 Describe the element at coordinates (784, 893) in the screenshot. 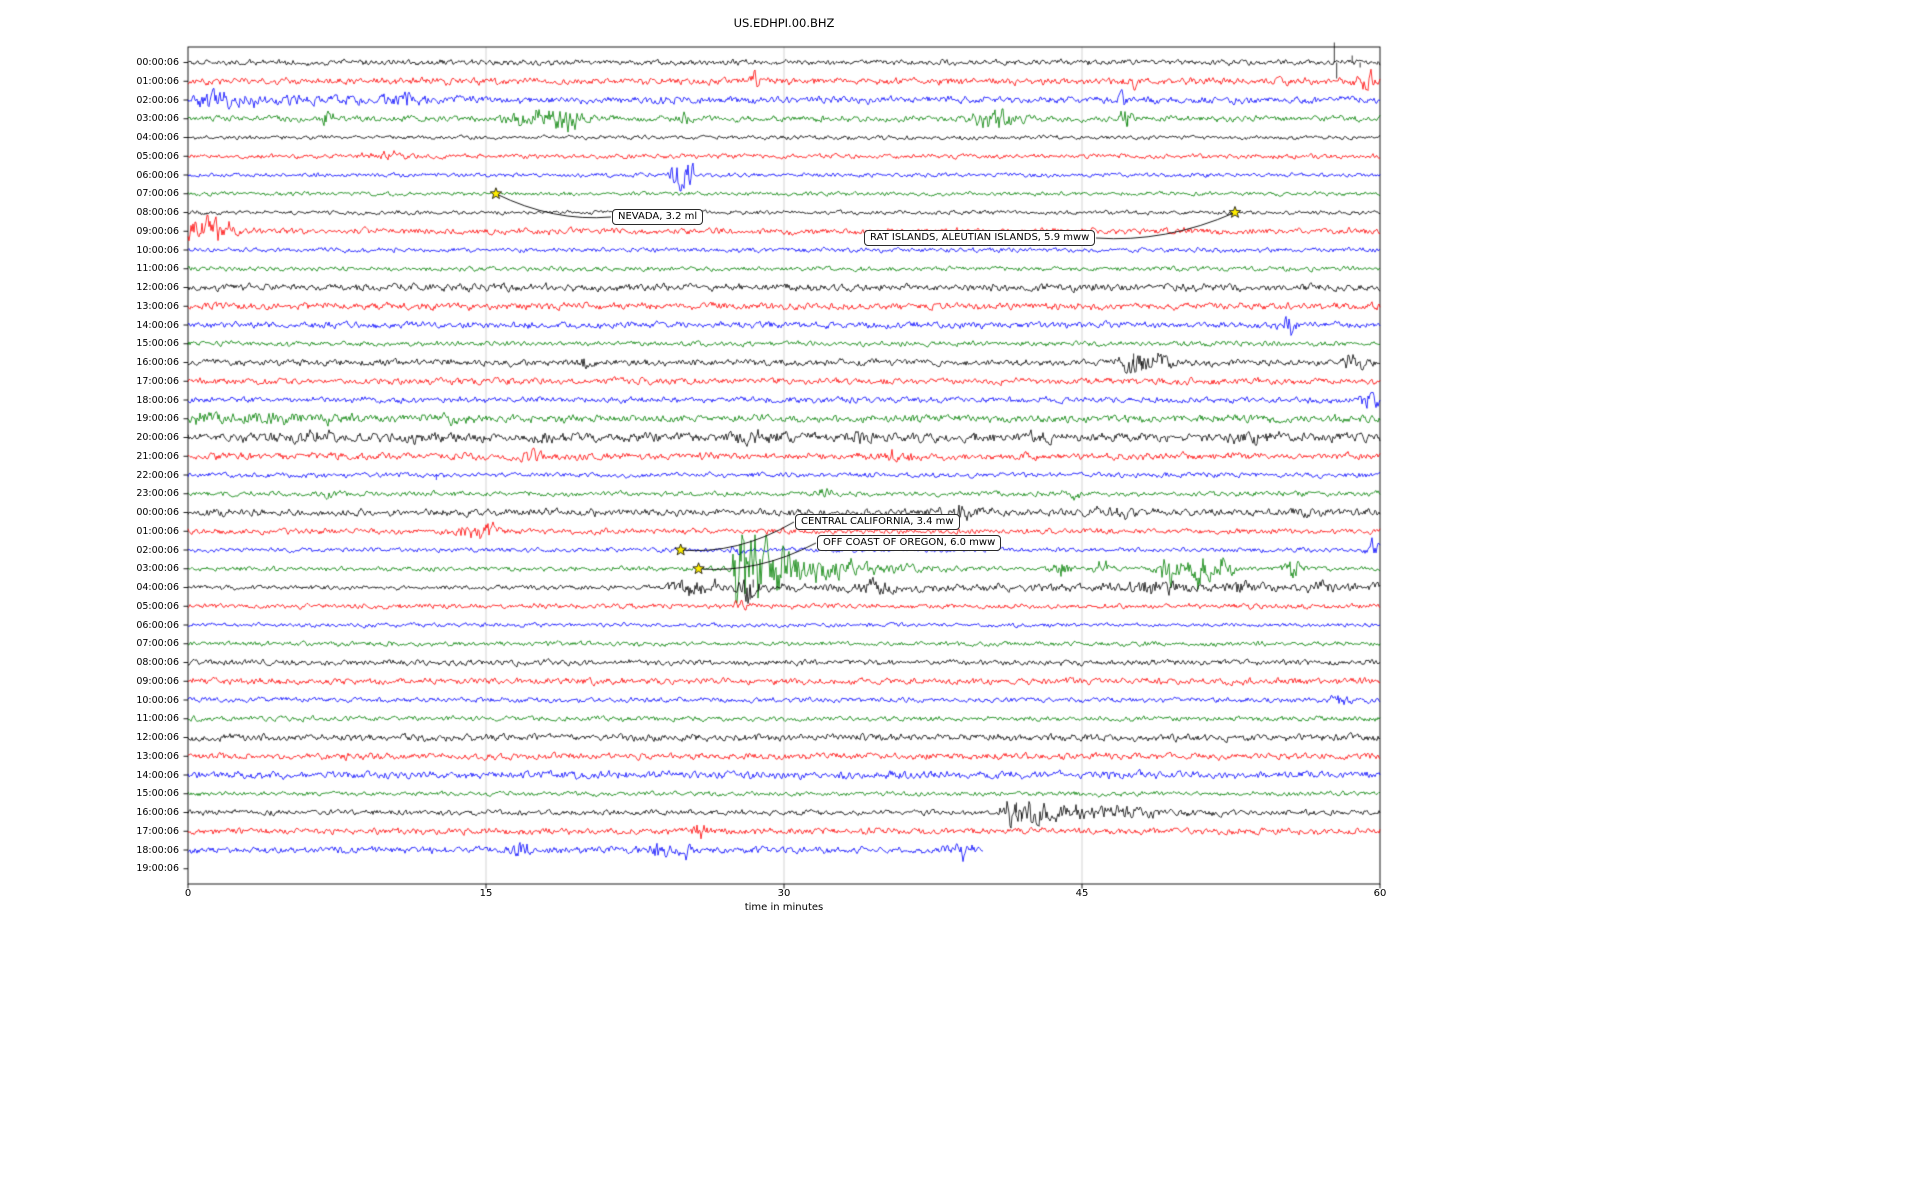

I see `x-tick-label-30: 30` at that location.